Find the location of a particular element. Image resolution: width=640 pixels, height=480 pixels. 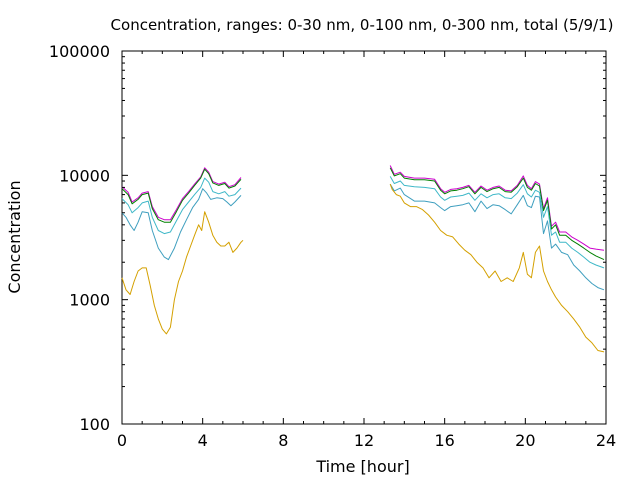

x-tick-label: 20 is located at coordinates (525, 440).